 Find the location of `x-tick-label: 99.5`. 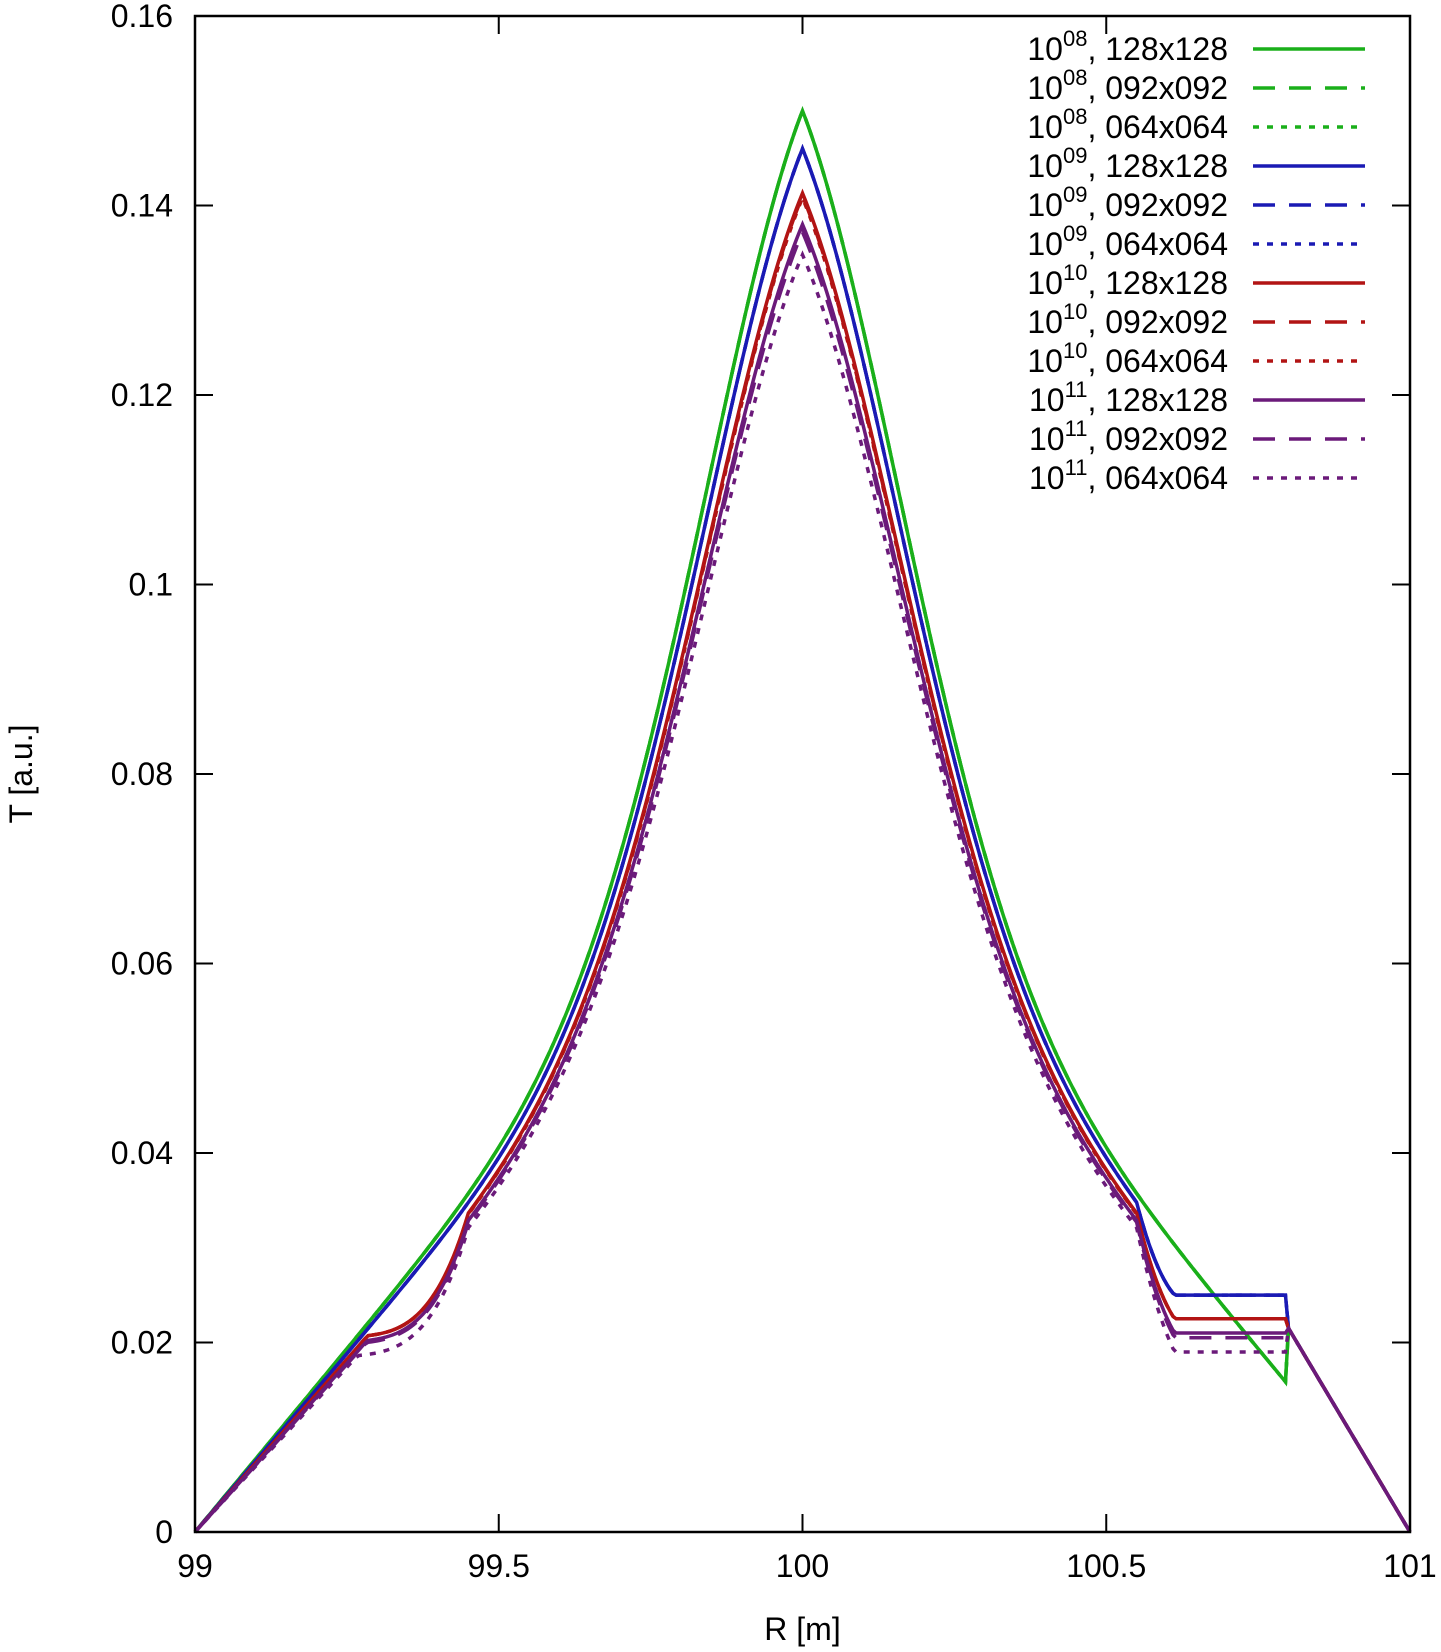

x-tick-label: 99.5 is located at coordinates (499, 1566).